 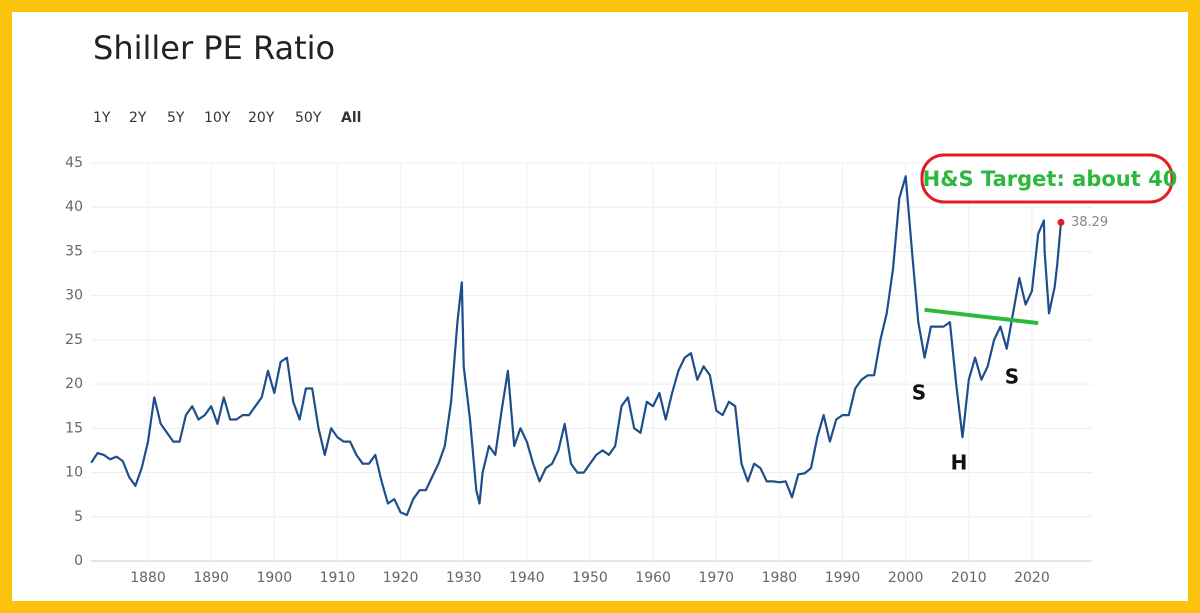 I want to click on target-annotation: H&S Target: about 40, so click(x=1050, y=179).